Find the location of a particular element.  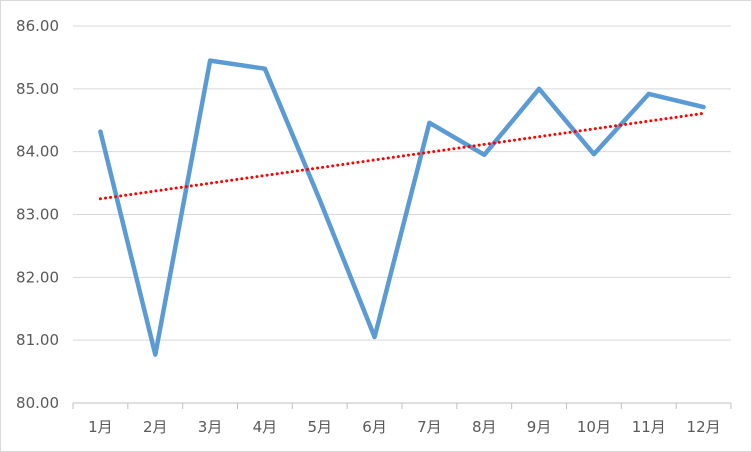

y-tick-label: 83.00 is located at coordinates (37, 215).